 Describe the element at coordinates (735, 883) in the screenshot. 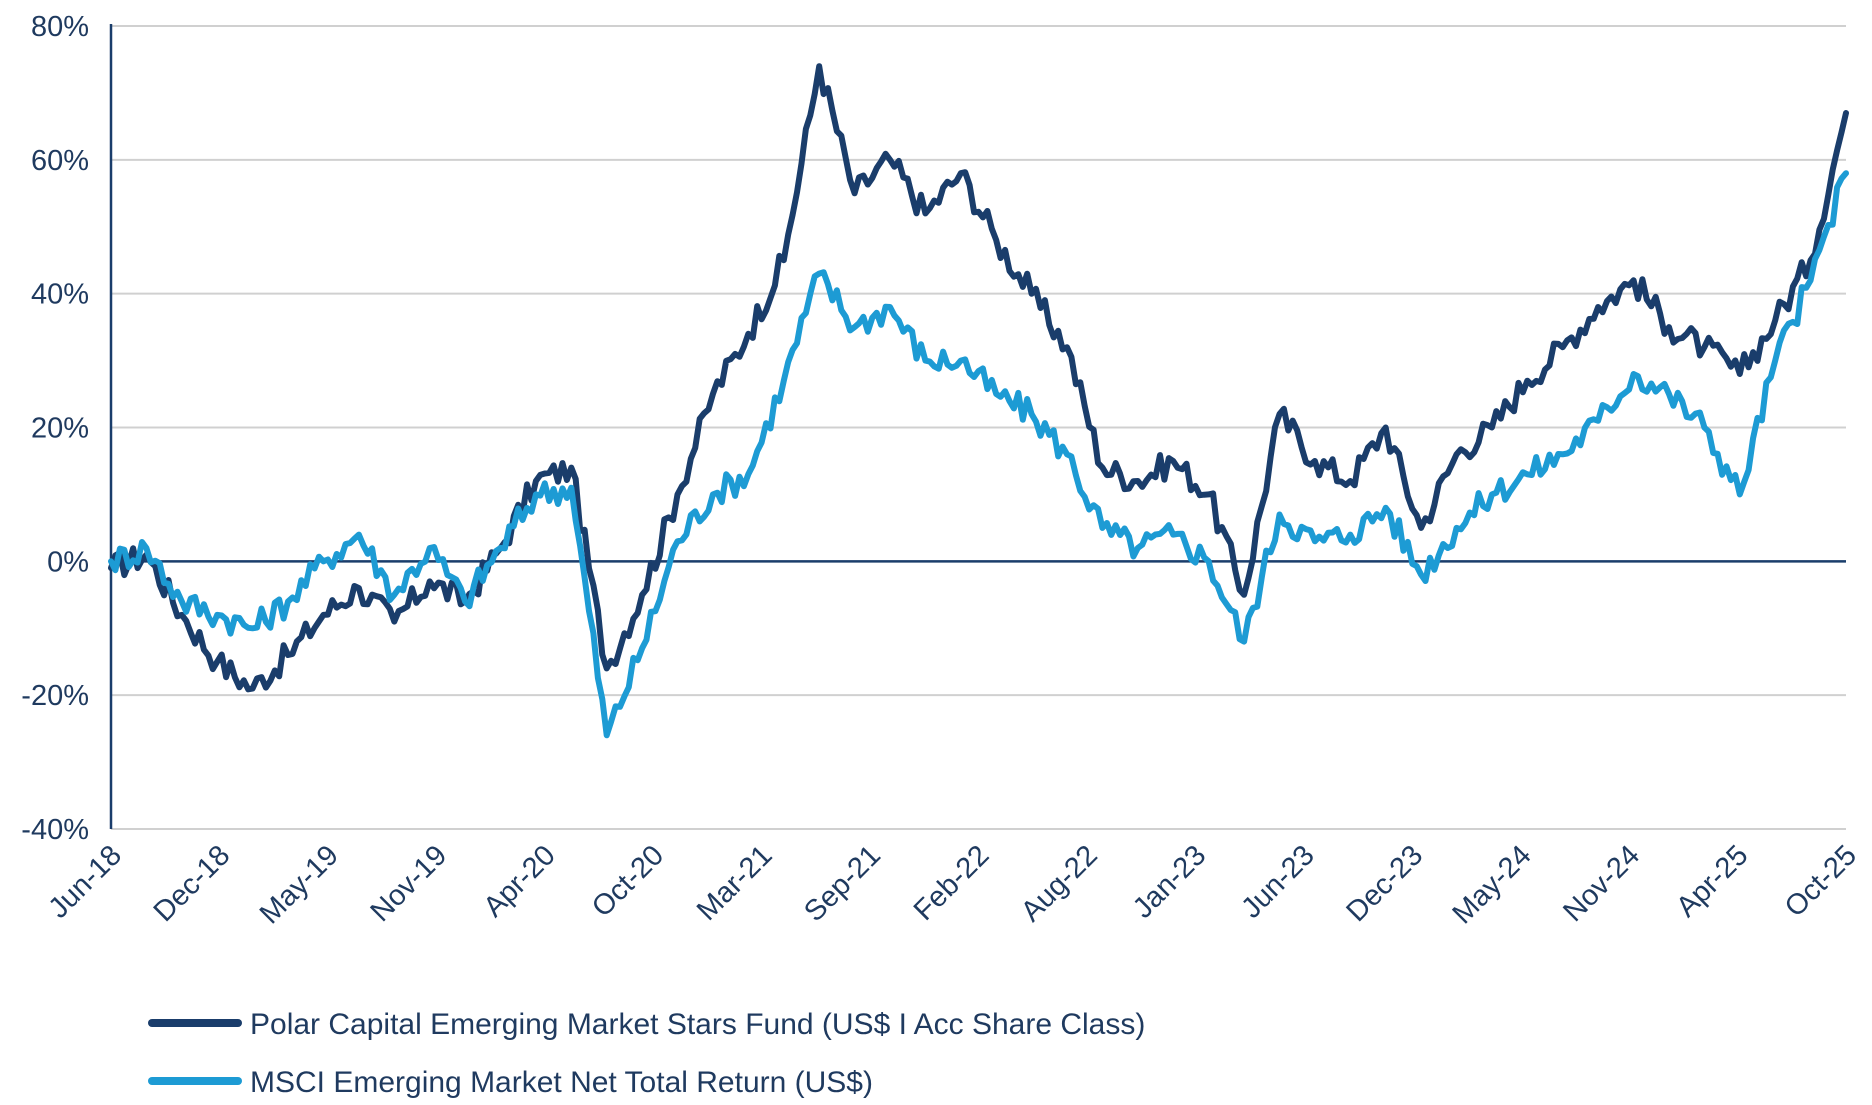

I see `x-tick-label: Mar-21` at that location.